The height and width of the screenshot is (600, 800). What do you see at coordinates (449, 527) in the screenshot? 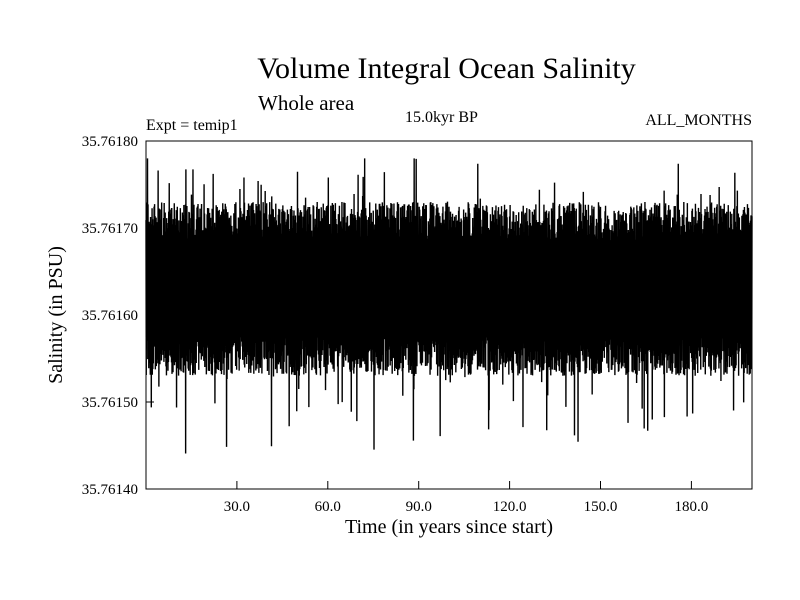
I see `x-axis-label: Time (in years since start)` at bounding box center [449, 527].